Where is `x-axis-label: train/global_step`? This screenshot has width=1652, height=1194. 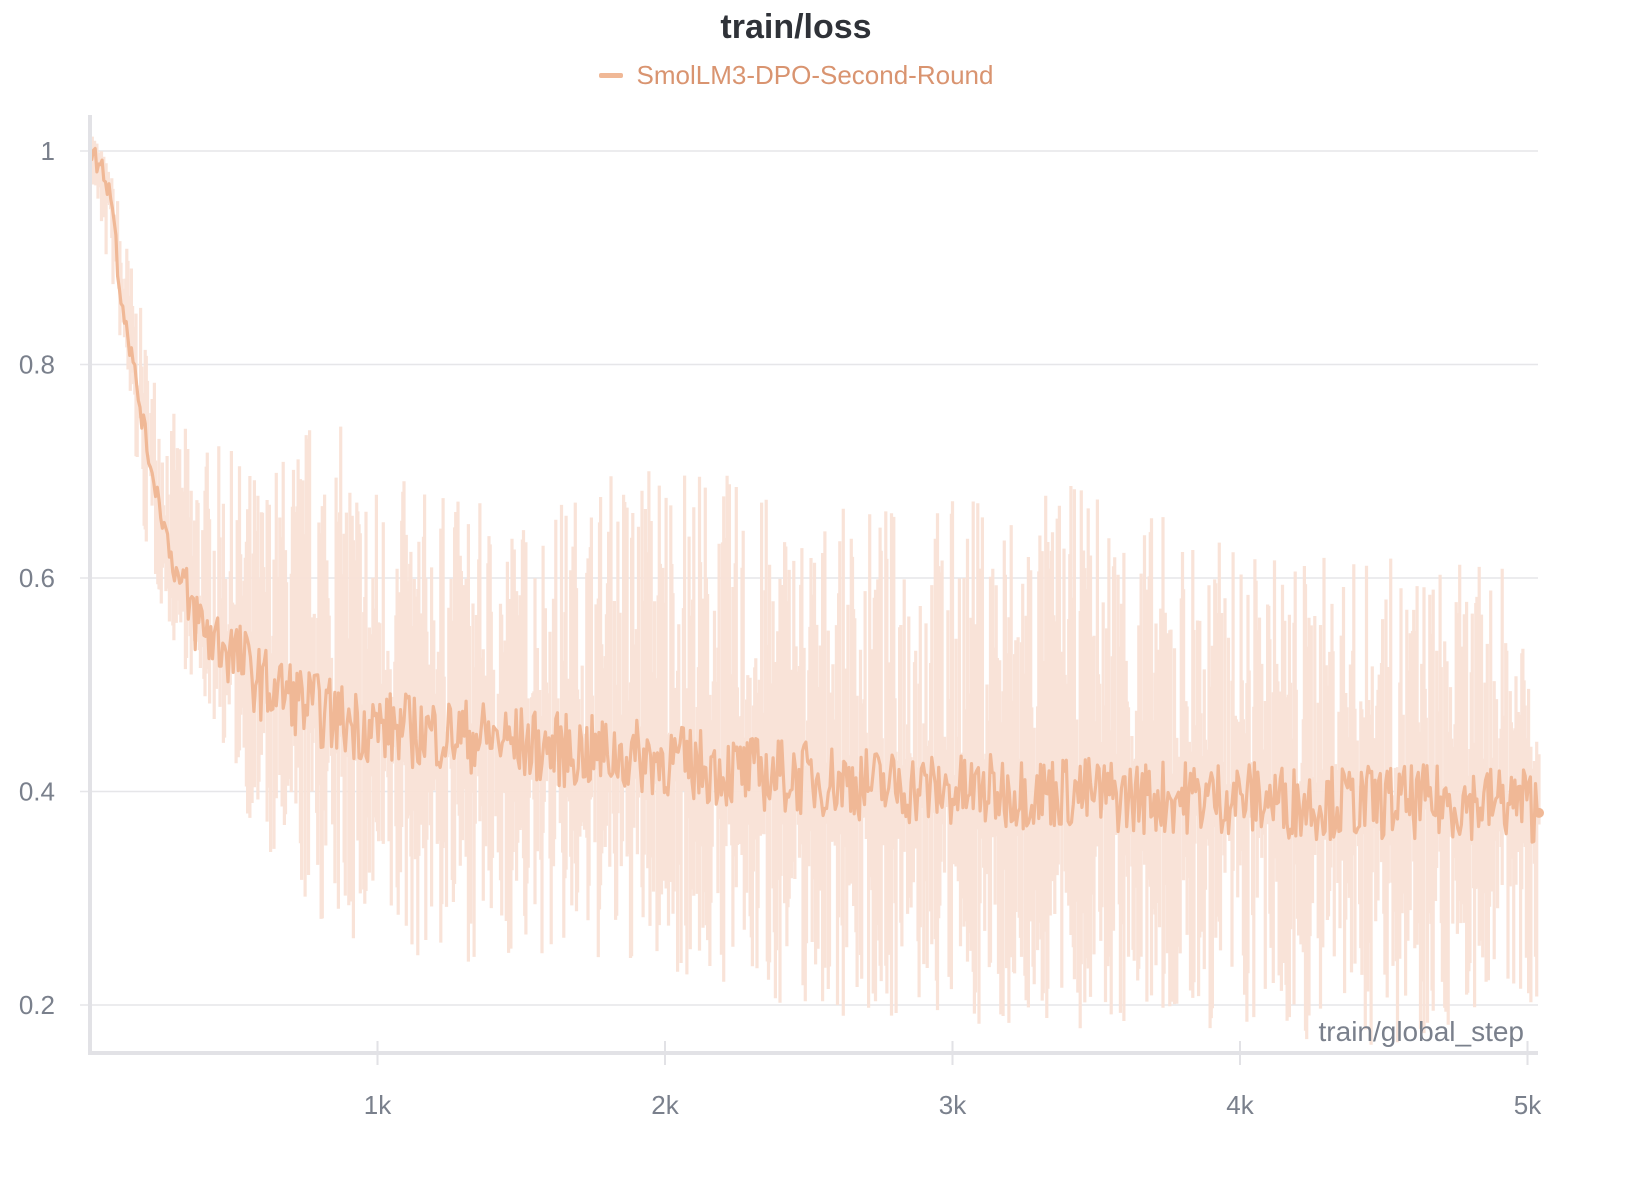
x-axis-label: train/global_step is located at coordinates (1421, 1031).